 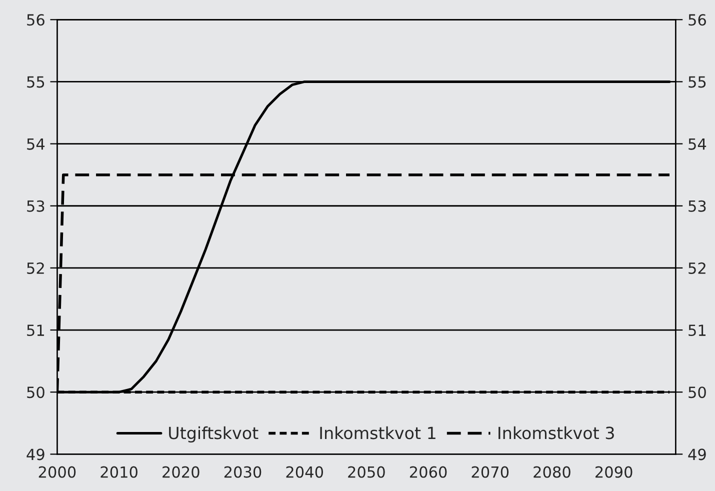 What do you see at coordinates (697, 144) in the screenshot?
I see `y2-tick-label: 54` at bounding box center [697, 144].